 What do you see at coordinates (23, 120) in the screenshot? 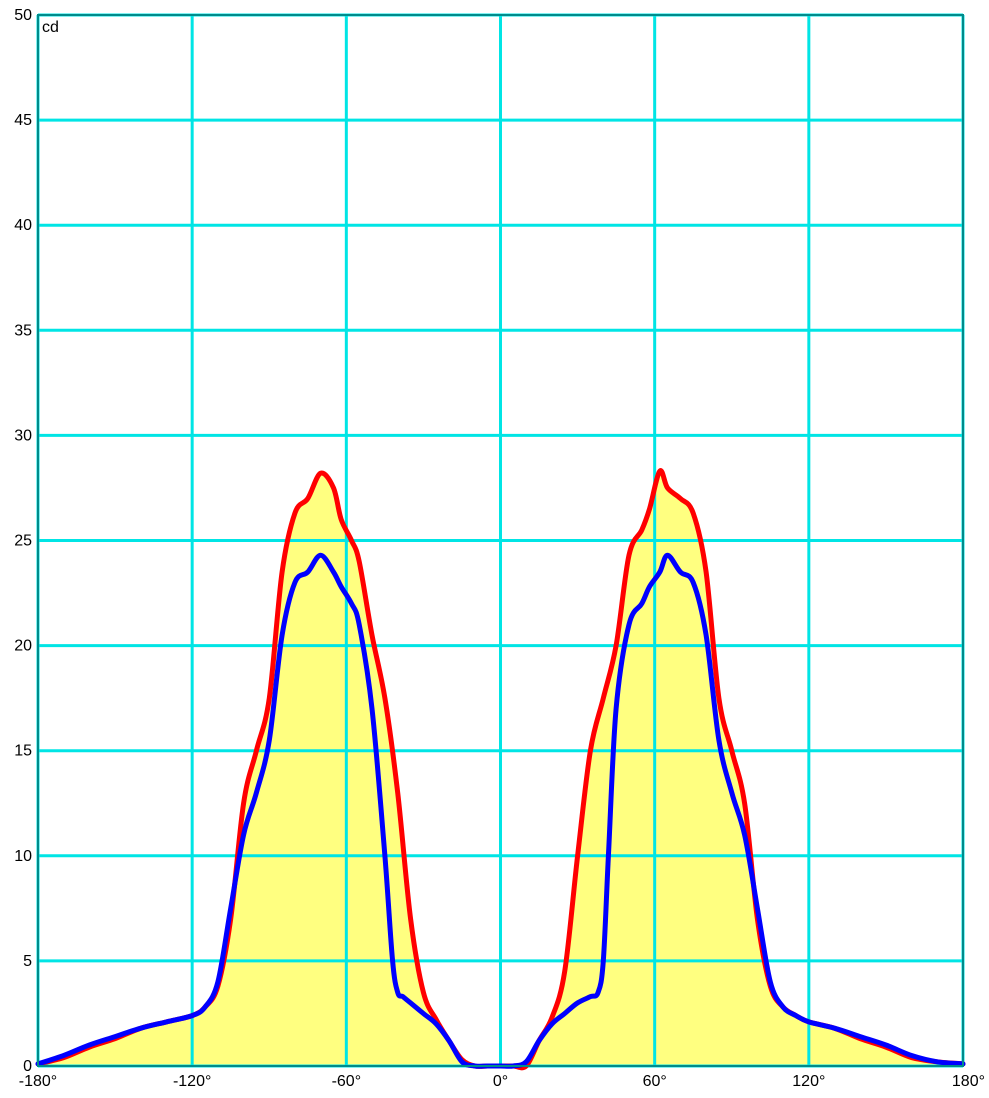
I see `y-tick-label: 45` at bounding box center [23, 120].